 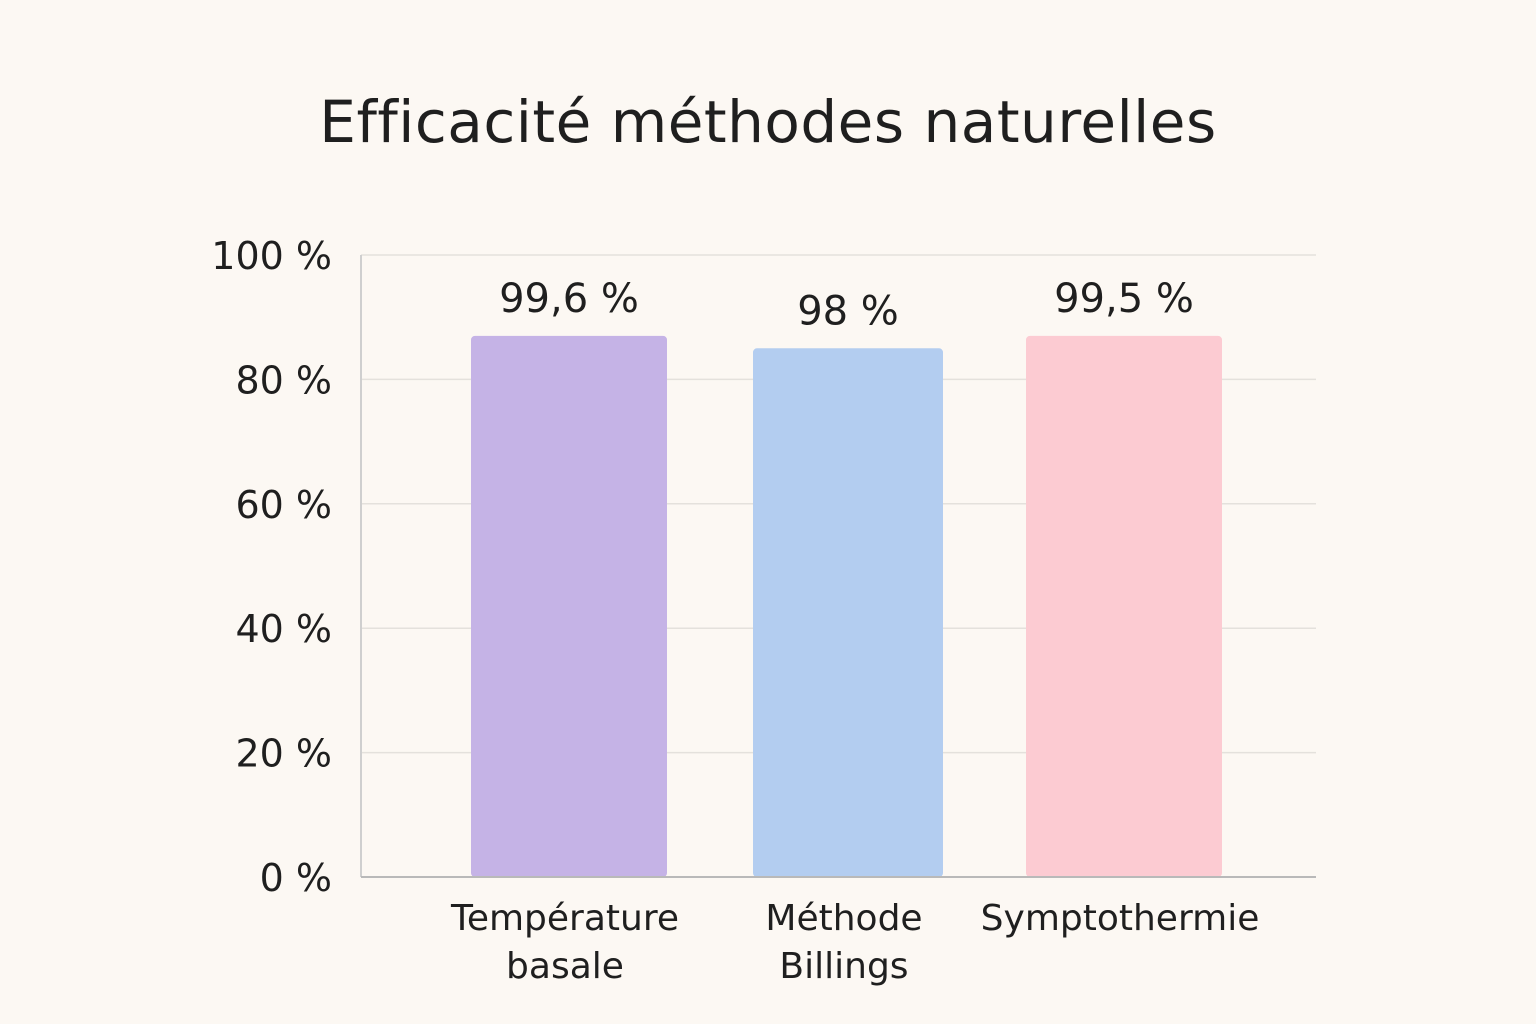 I want to click on y-axis-tick-labels: 0 % 20 % 40 % 60 % 80 % 100 %, so click(x=271, y=567).